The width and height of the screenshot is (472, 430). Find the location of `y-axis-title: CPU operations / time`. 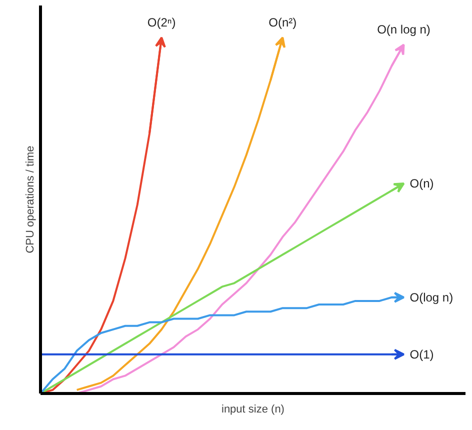

y-axis-title: CPU operations / time is located at coordinates (30, 200).